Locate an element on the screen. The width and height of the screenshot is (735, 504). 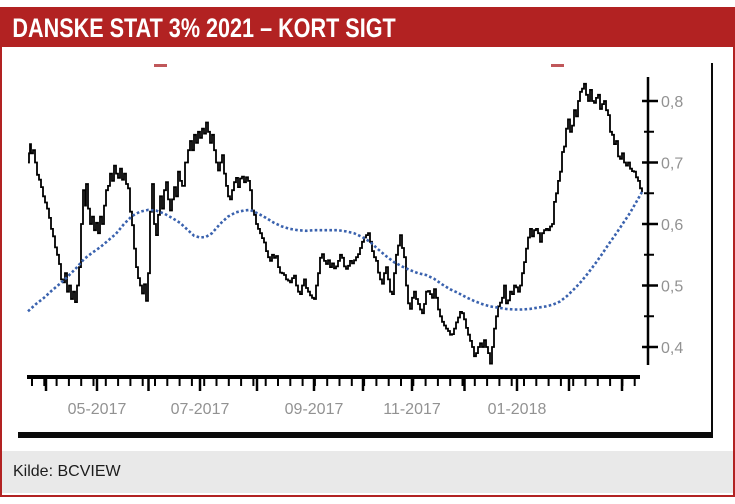
chart-frame-right-rule is located at coordinates (712, 250).